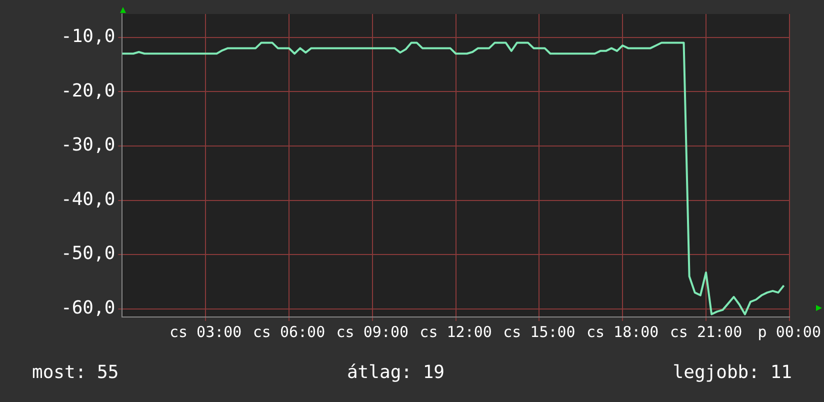 The width and height of the screenshot is (824, 402). What do you see at coordinates (88, 37) in the screenshot?
I see `y-tick-label: -10,0` at bounding box center [88, 37].